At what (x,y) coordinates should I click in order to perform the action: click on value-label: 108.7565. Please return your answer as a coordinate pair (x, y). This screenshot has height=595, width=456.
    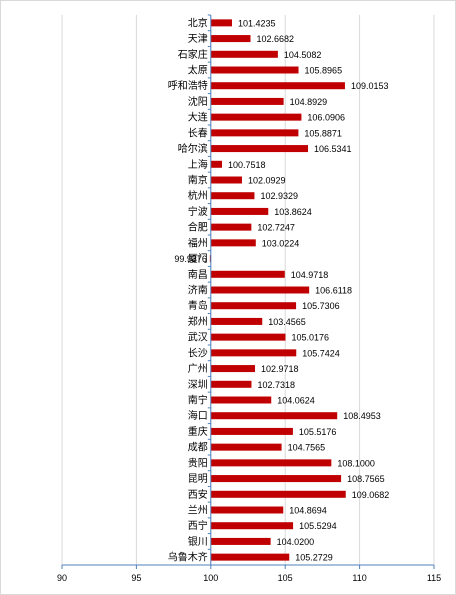
    Looking at the image, I should click on (366, 479).